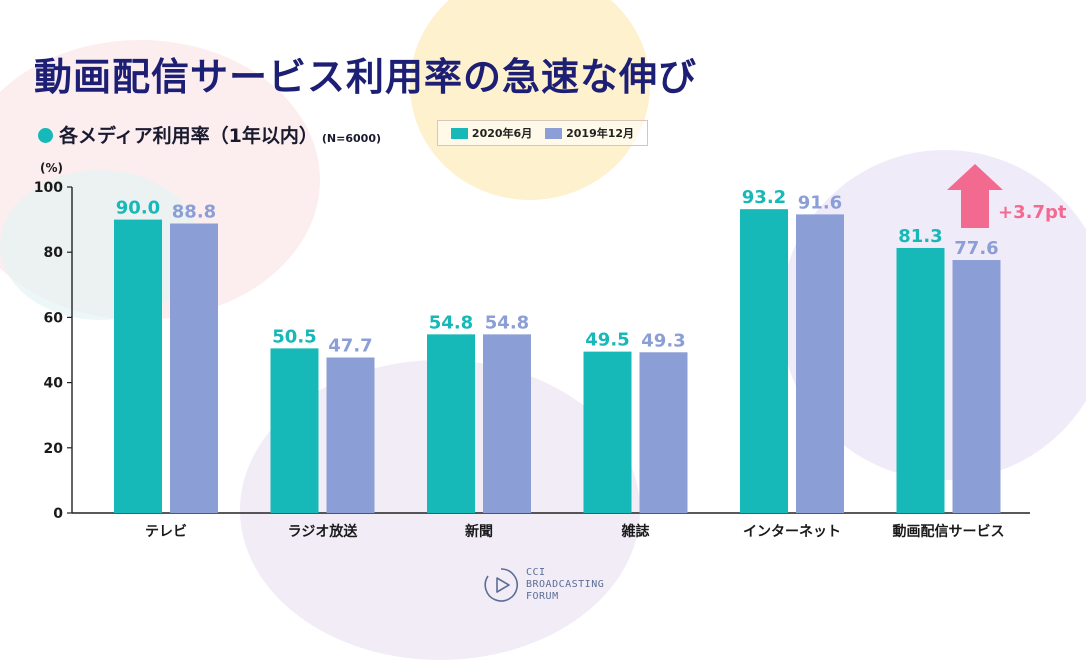  Describe the element at coordinates (949, 531) in the screenshot. I see `x-category-label: 動画配信サービス` at that location.